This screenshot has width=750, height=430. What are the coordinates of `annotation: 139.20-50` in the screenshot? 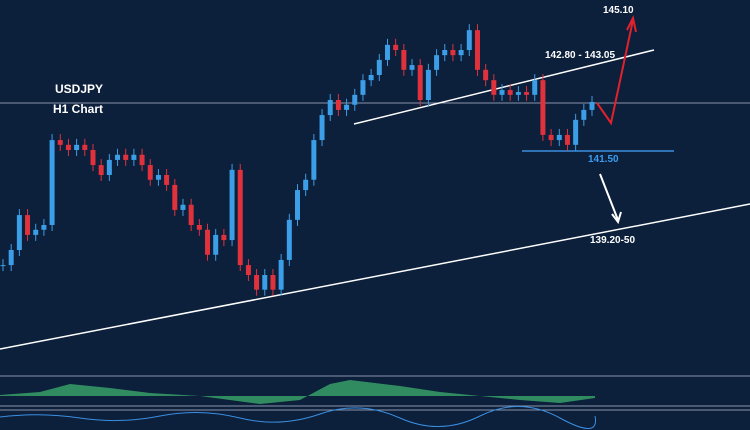 It's located at (612, 240).